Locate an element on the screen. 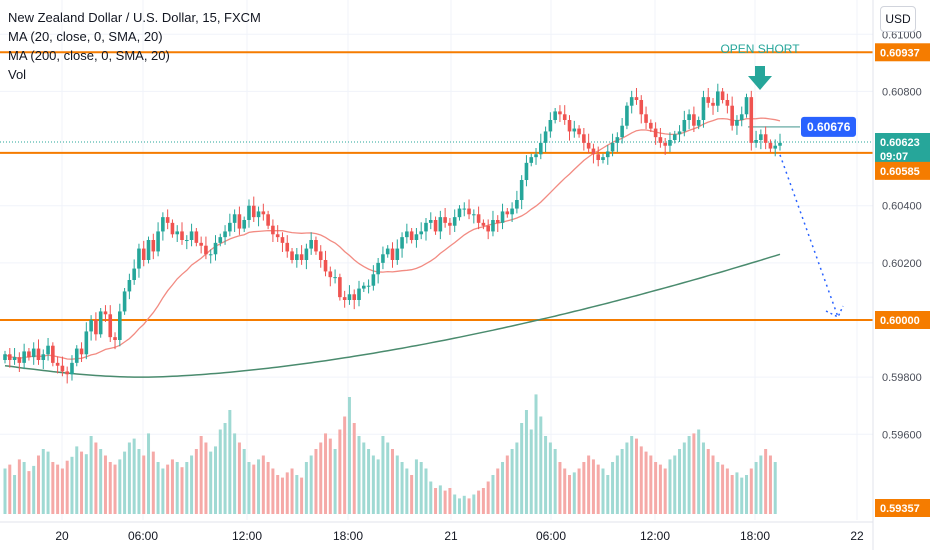  ma20-legend: MA (20, close, 0, SMA, 20) is located at coordinates (85, 36).